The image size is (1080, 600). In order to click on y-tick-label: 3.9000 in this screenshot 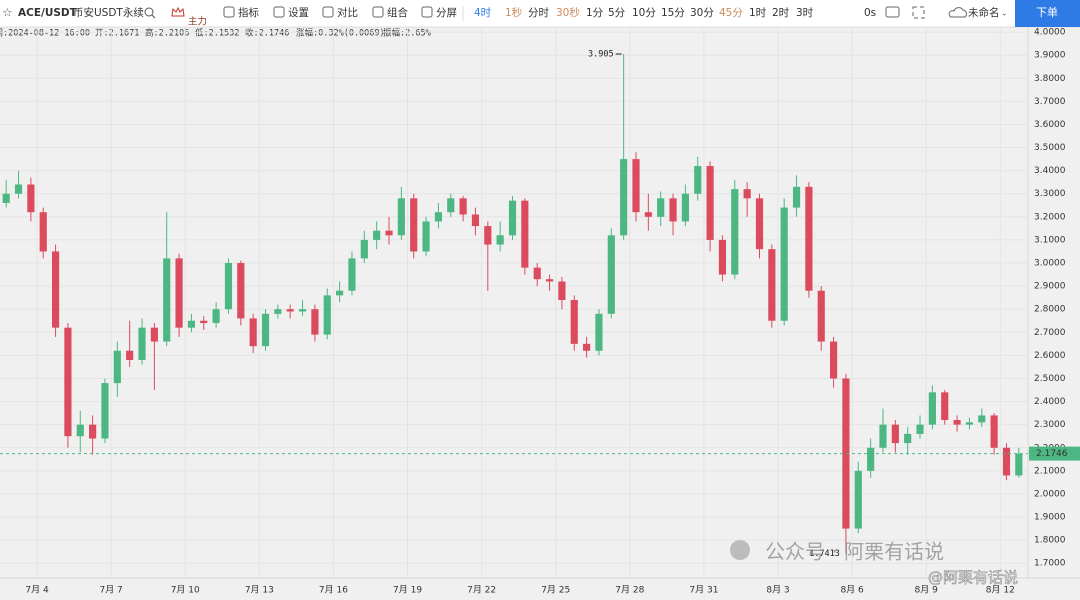, I will do `click(1050, 56)`.